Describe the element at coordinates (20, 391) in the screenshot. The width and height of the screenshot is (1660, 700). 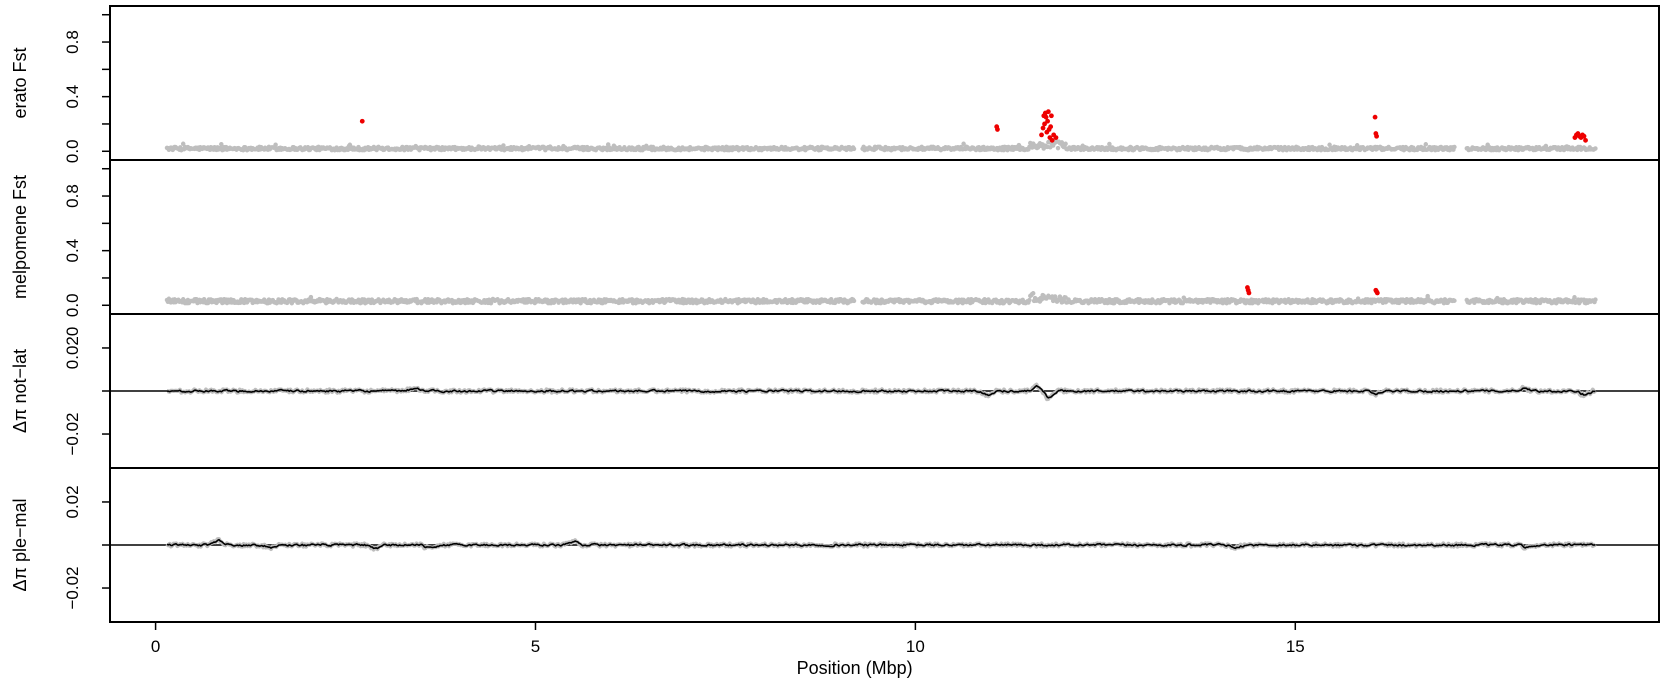
I see `y-axis-title: Δπ not−lat` at that location.